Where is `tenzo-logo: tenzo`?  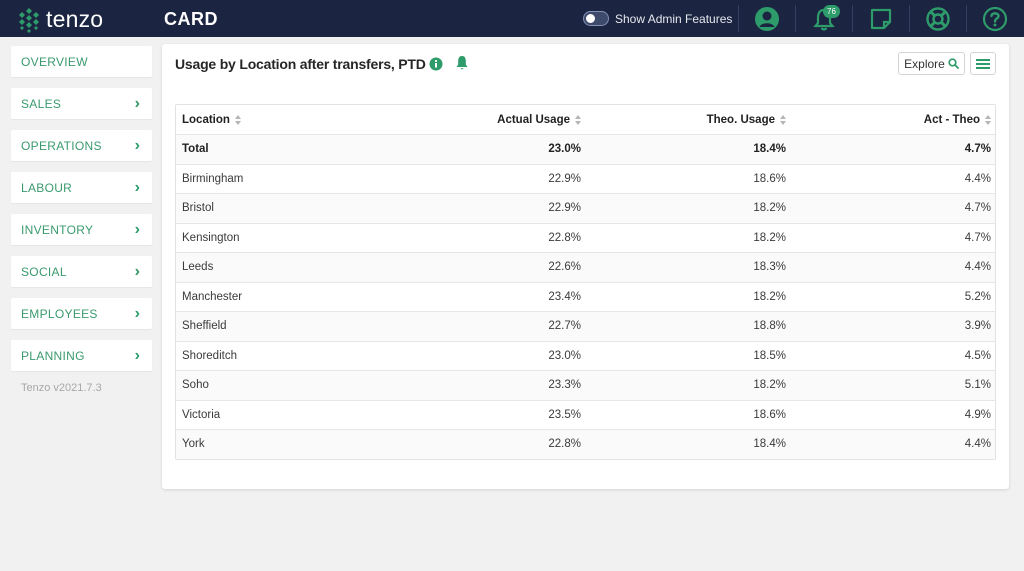 tenzo-logo: tenzo is located at coordinates (60, 19).